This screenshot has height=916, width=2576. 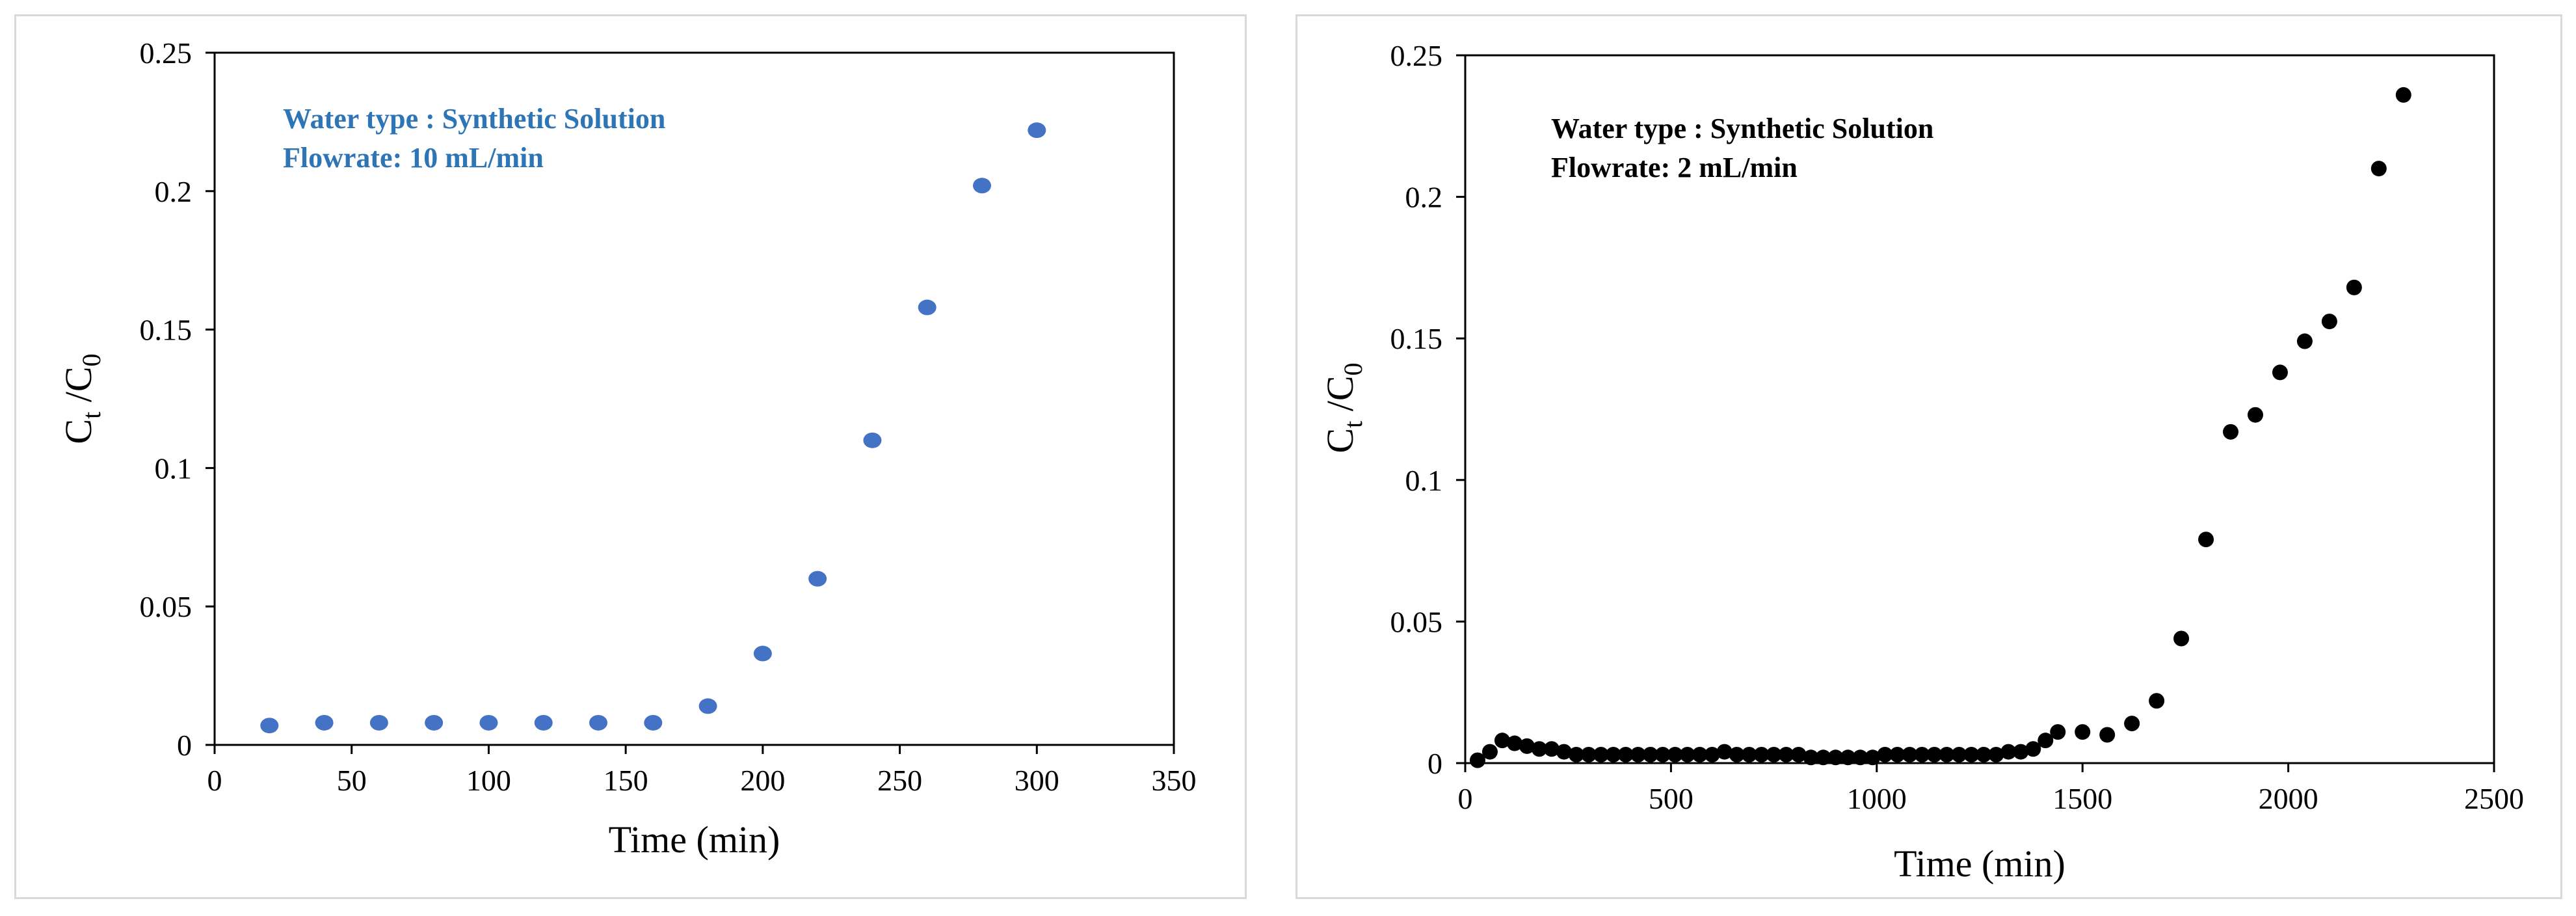 I want to click on x-tick-label: 0, so click(x=1465, y=798).